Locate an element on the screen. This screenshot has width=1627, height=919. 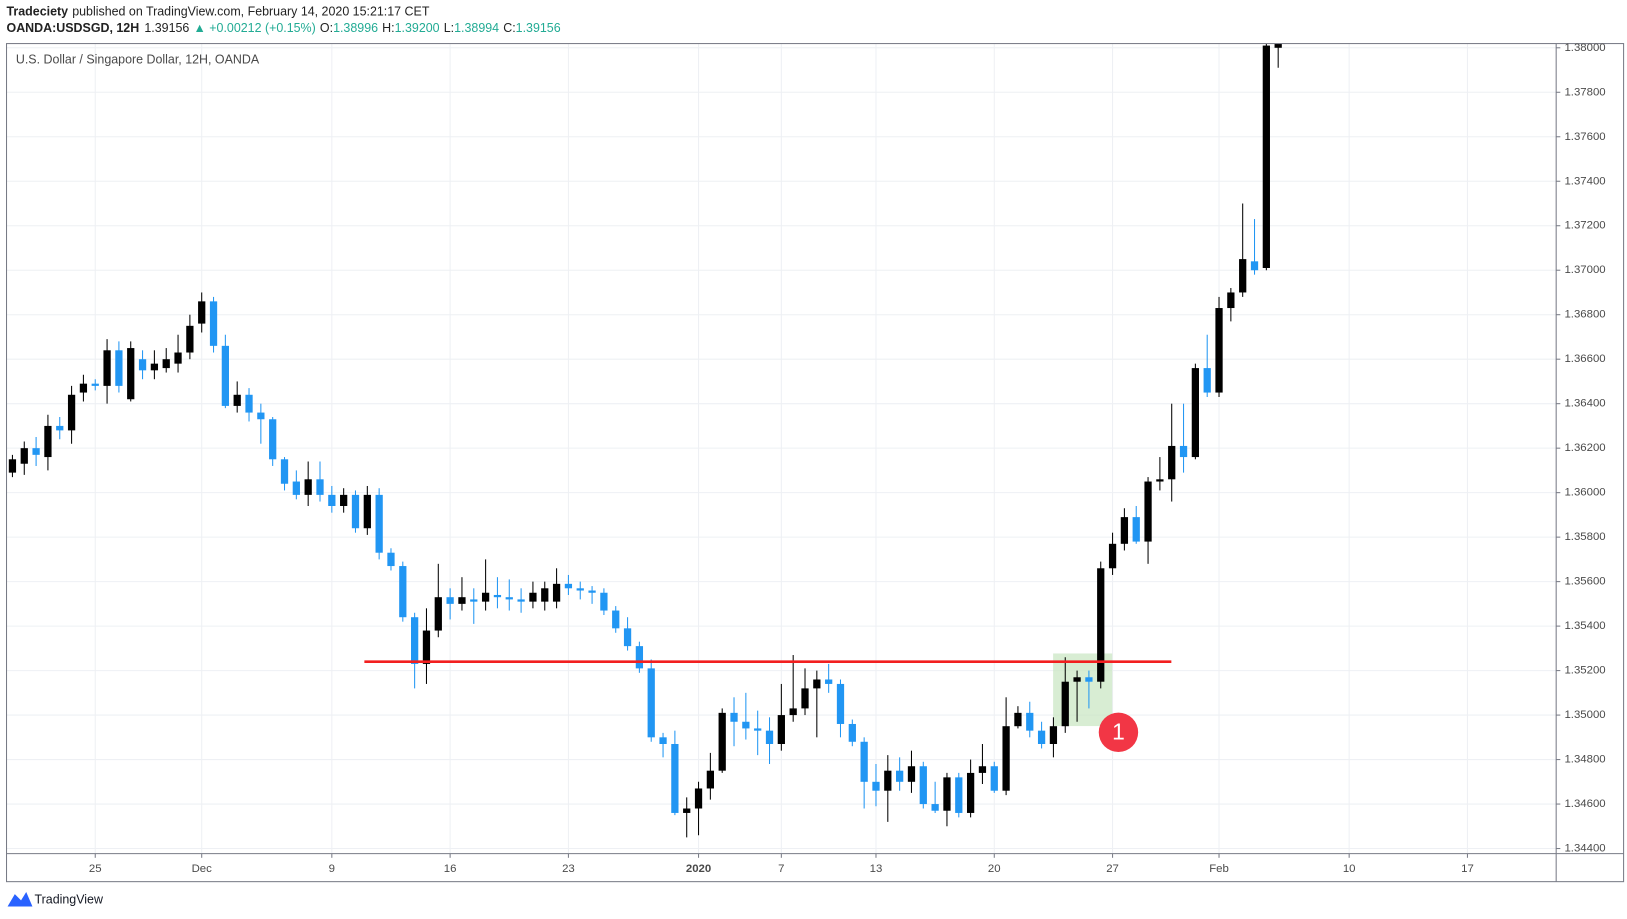
ohlc-value: 1.38996 is located at coordinates (355, 28).